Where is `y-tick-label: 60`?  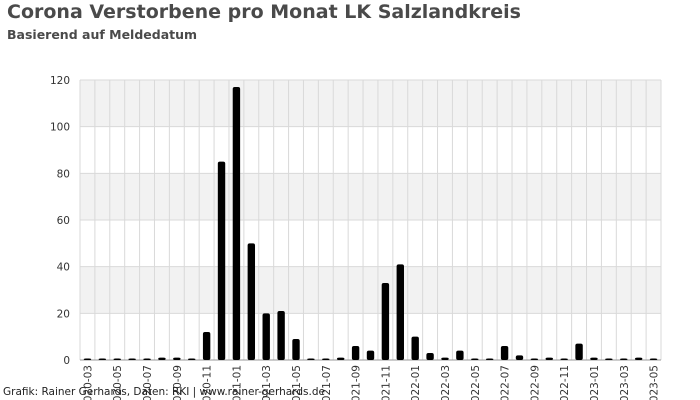
y-tick-label: 60 is located at coordinates (63, 221).